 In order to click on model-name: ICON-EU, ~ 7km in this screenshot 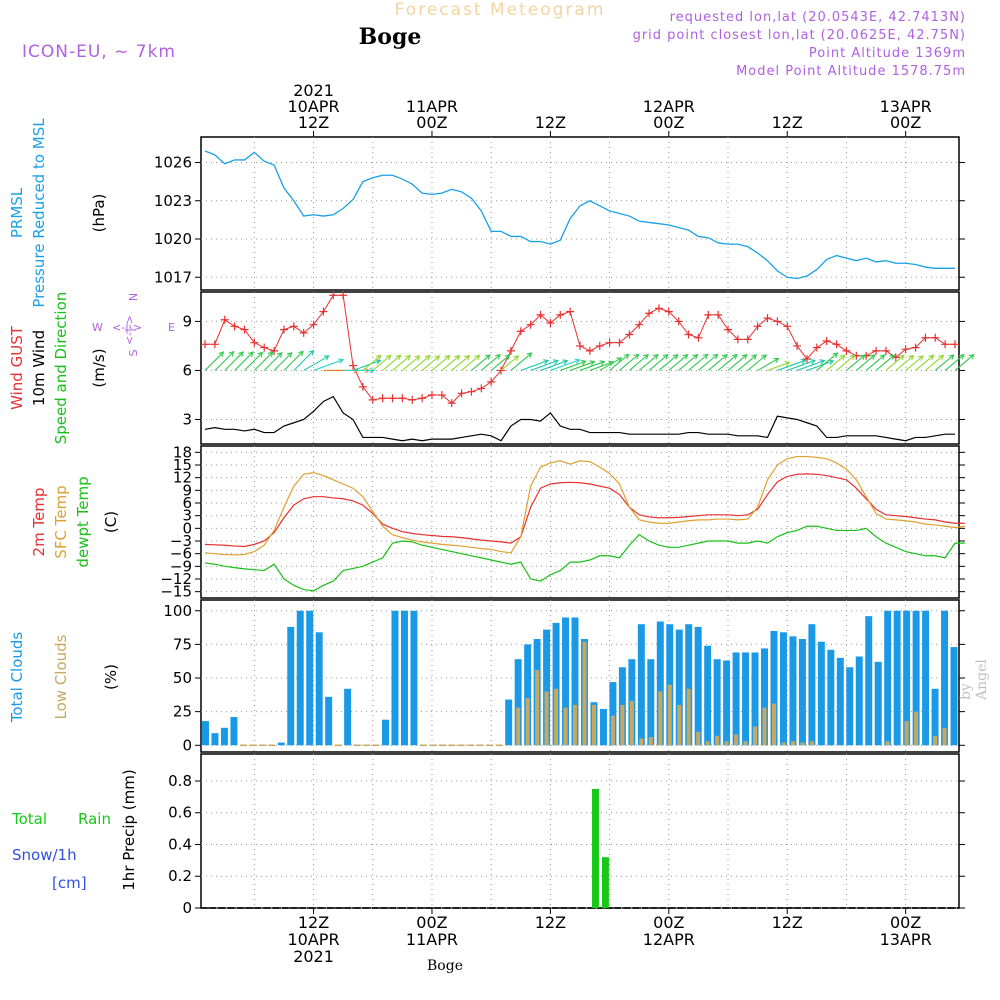, I will do `click(99, 52)`.